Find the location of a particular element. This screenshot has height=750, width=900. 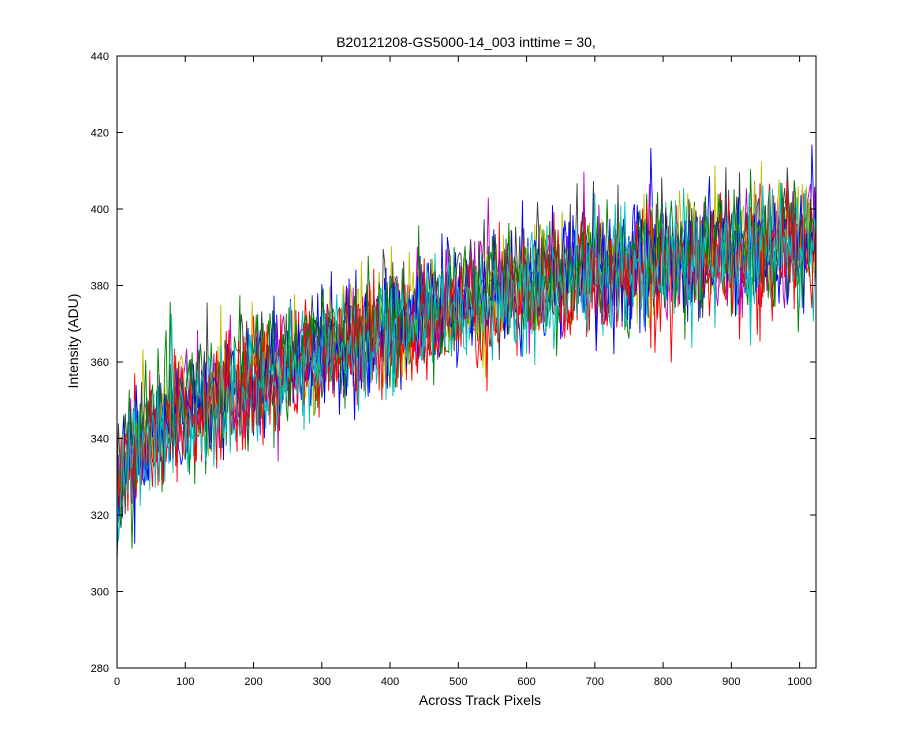

y-tick-label: 420 is located at coordinates (100, 134).